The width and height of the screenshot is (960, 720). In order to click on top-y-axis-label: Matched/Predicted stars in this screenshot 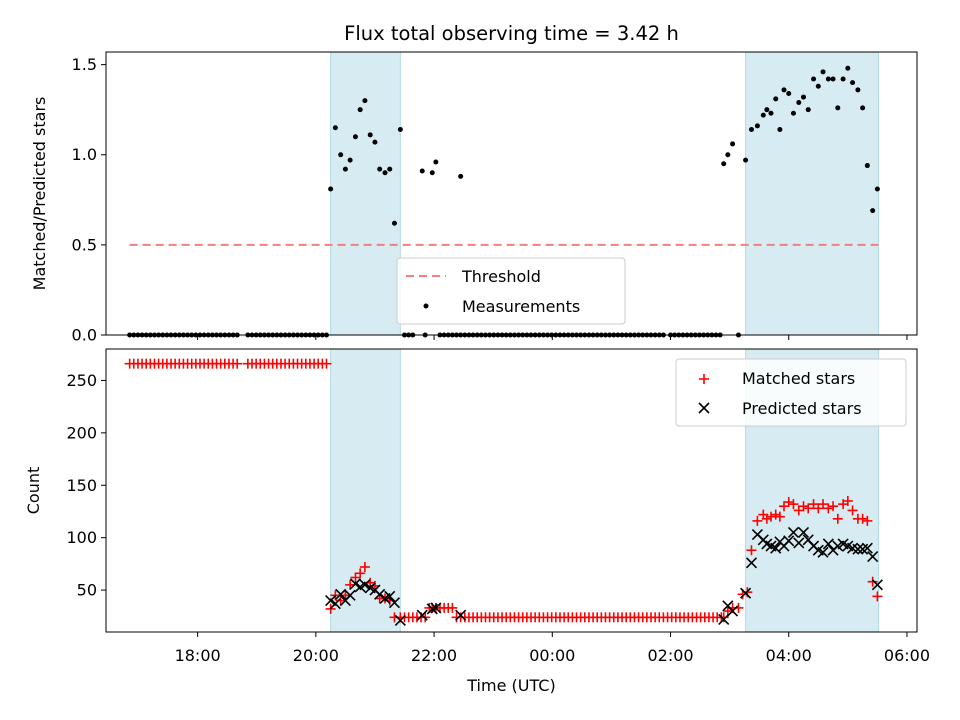, I will do `click(39, 194)`.